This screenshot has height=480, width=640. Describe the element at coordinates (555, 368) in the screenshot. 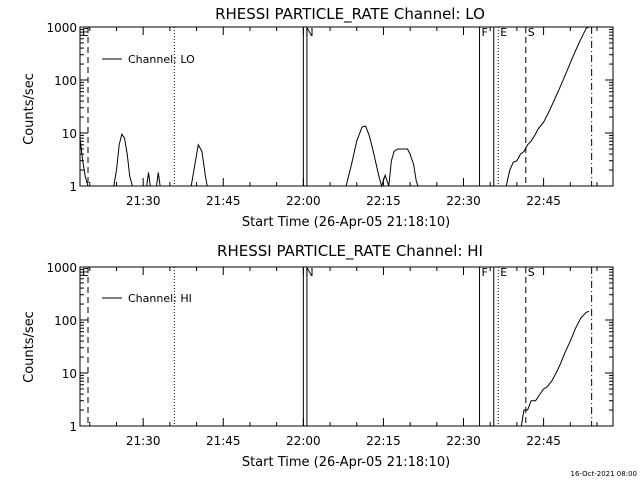

I see `series-line` at that location.